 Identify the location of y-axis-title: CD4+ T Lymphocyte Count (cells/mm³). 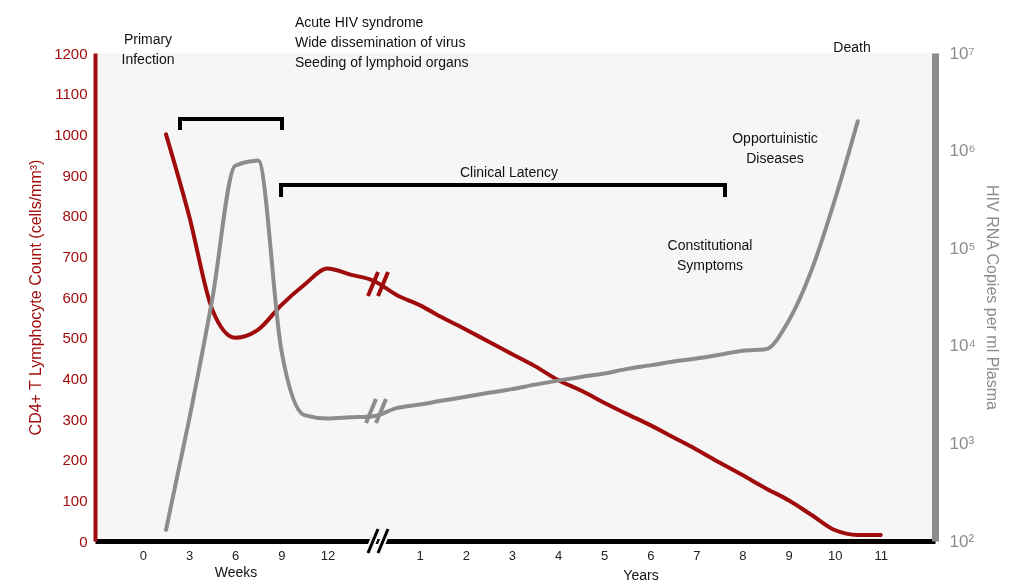
(36, 297).